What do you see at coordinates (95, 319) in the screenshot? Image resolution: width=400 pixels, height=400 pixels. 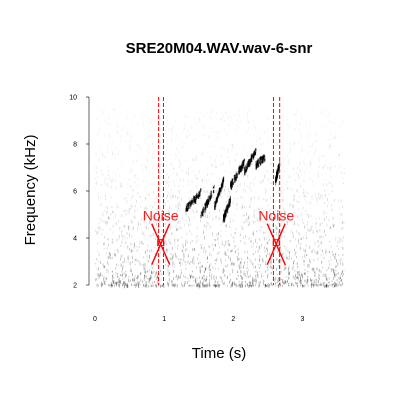 I see `x-tick-label: 0` at bounding box center [95, 319].